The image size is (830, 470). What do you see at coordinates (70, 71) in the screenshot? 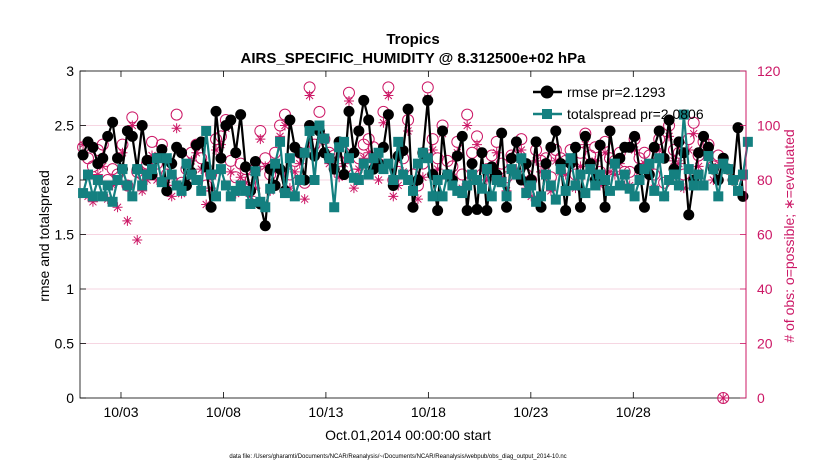
I see `y-tick-label: 3` at bounding box center [70, 71].